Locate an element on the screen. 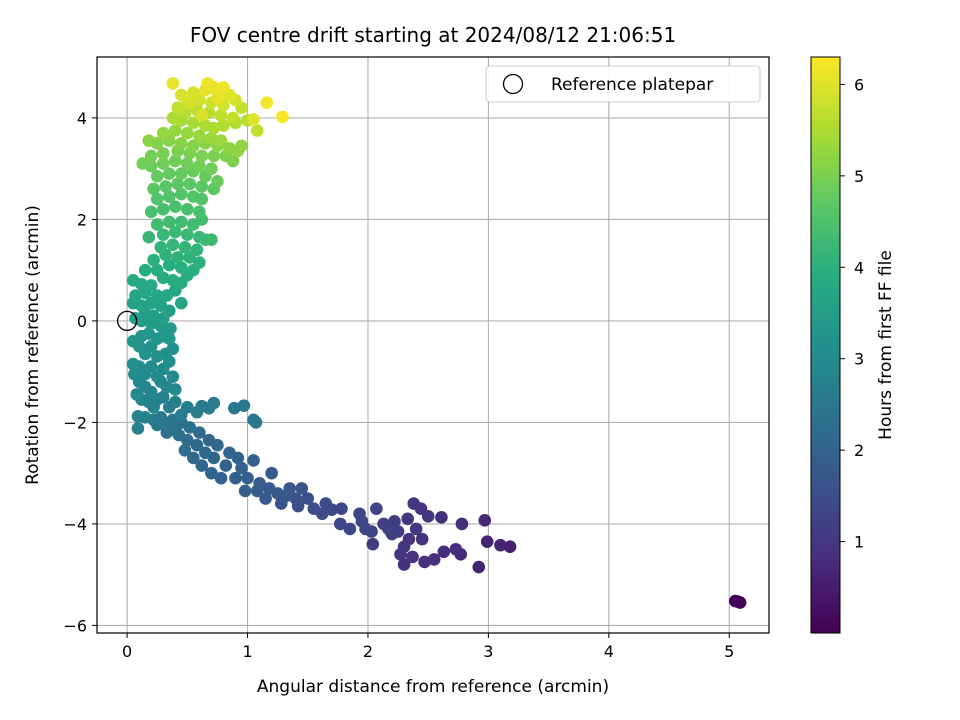  reference-platepar-point is located at coordinates (127, 321).